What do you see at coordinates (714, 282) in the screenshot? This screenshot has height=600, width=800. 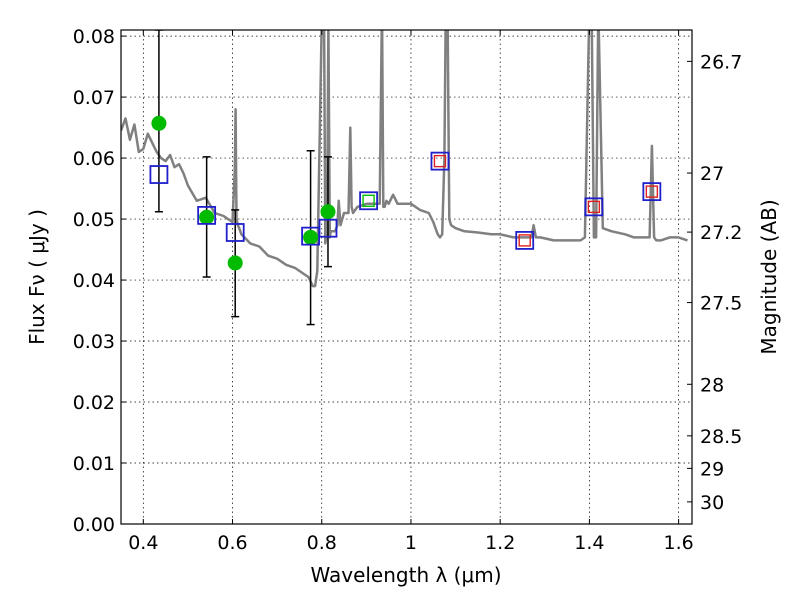 I see `right-axis: 26.7 27 27.2 27.5 28 28.5 29 30` at bounding box center [714, 282].